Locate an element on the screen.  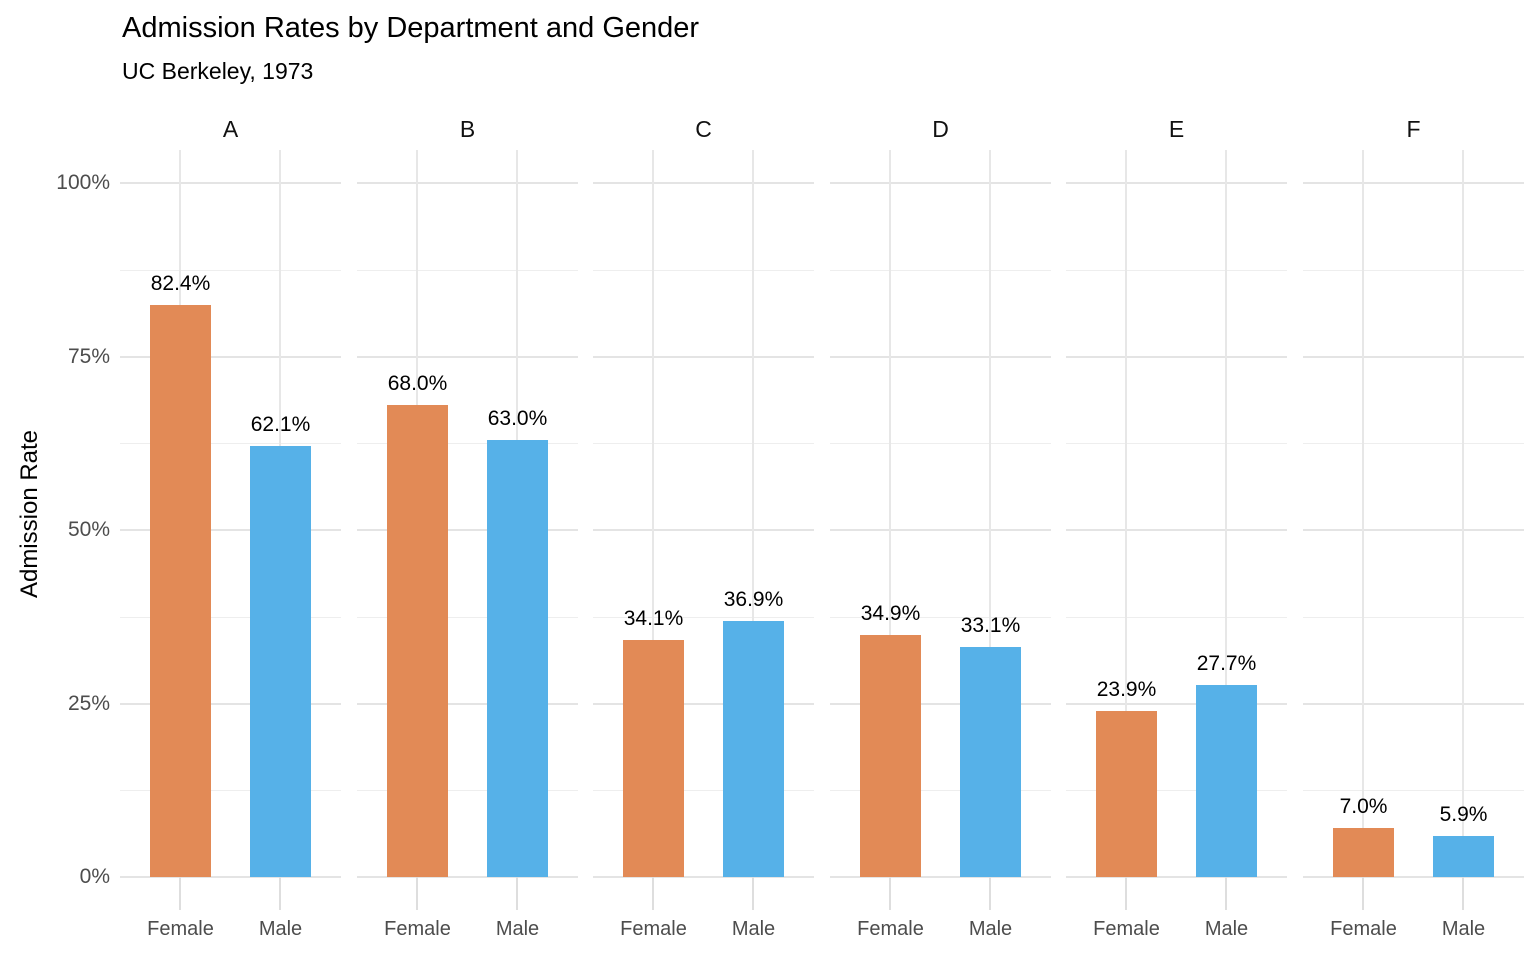
y-axis-title: Admission Rate is located at coordinates (29, 514).